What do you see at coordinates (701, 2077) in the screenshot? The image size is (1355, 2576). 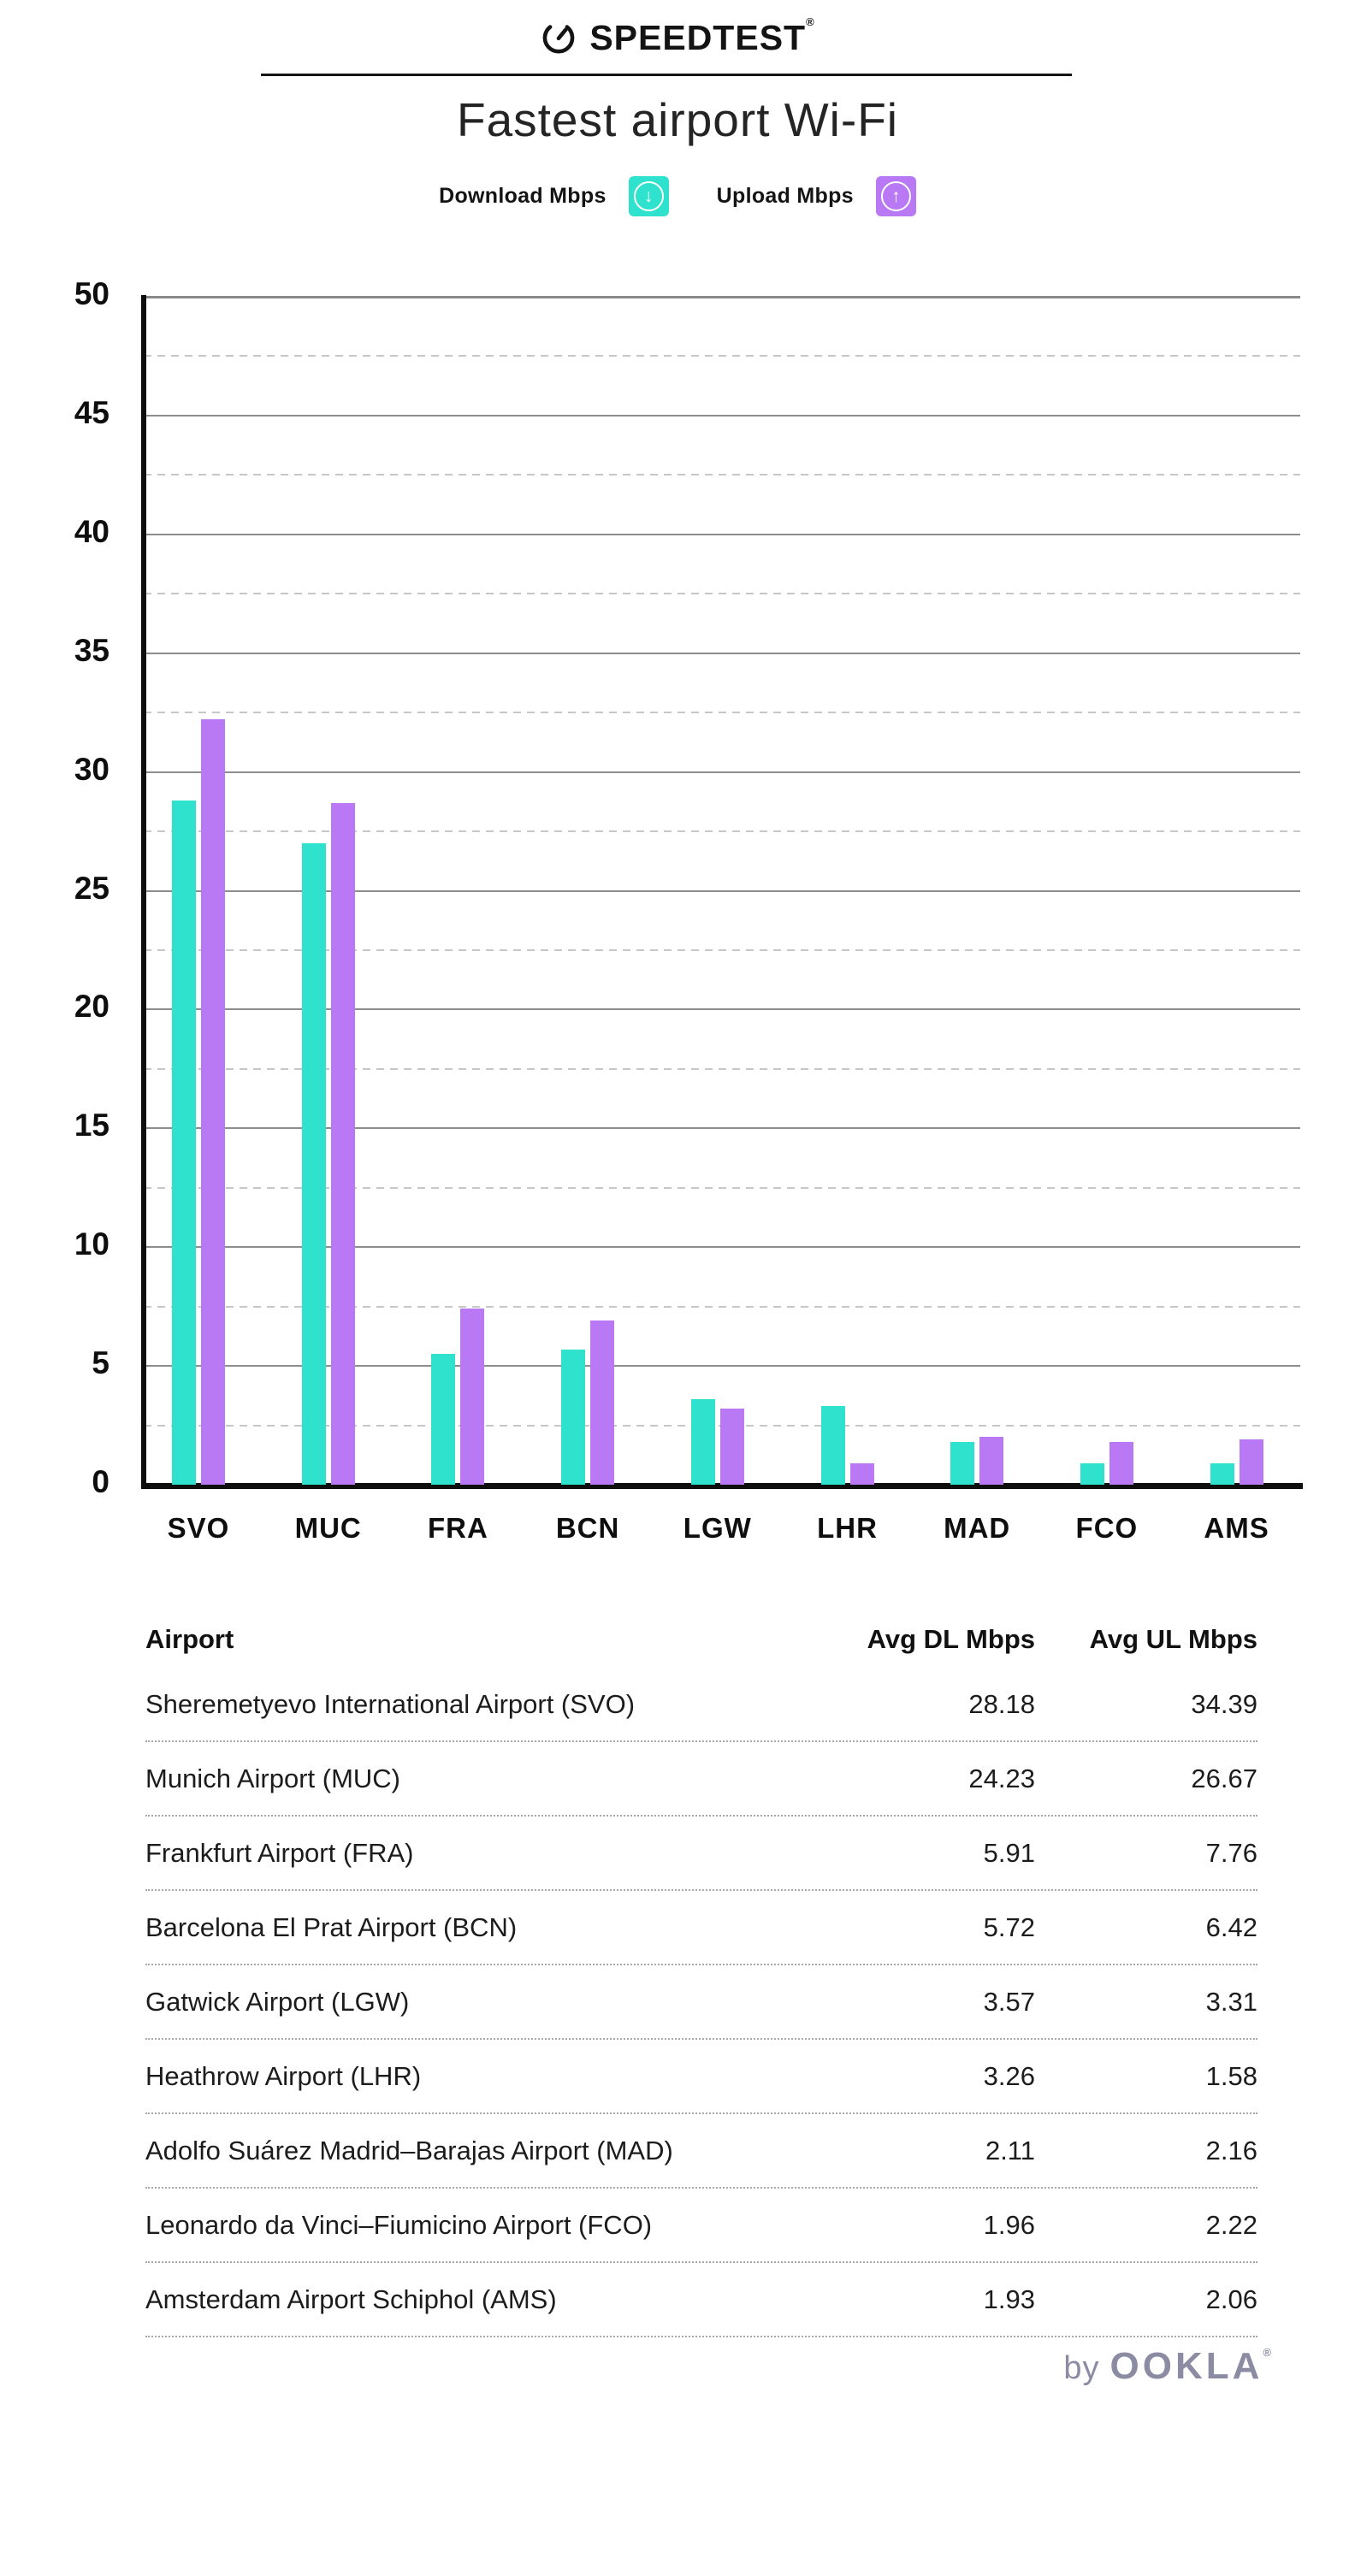 I see `table-row: Heathrow Airport (LHR) 3.26 1.58` at bounding box center [701, 2077].